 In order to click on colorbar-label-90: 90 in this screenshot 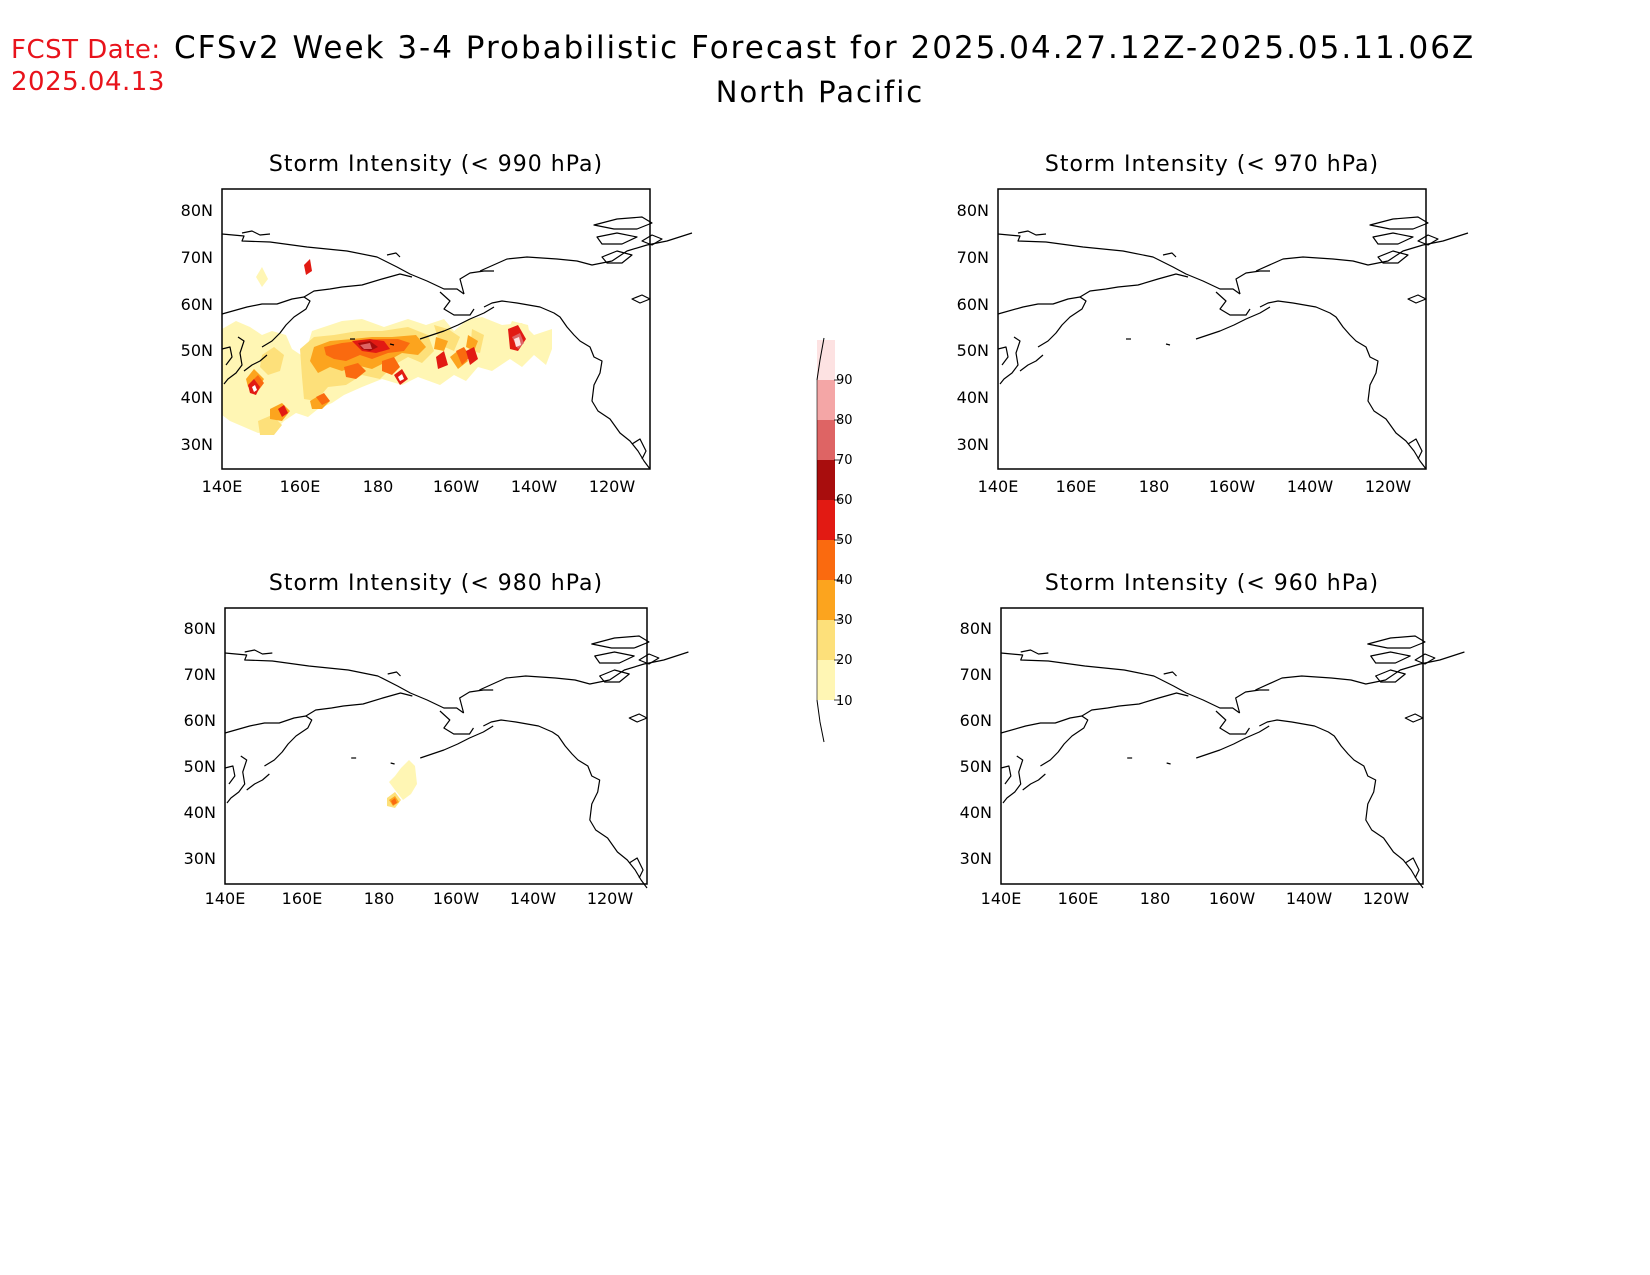, I will do `click(844, 380)`.